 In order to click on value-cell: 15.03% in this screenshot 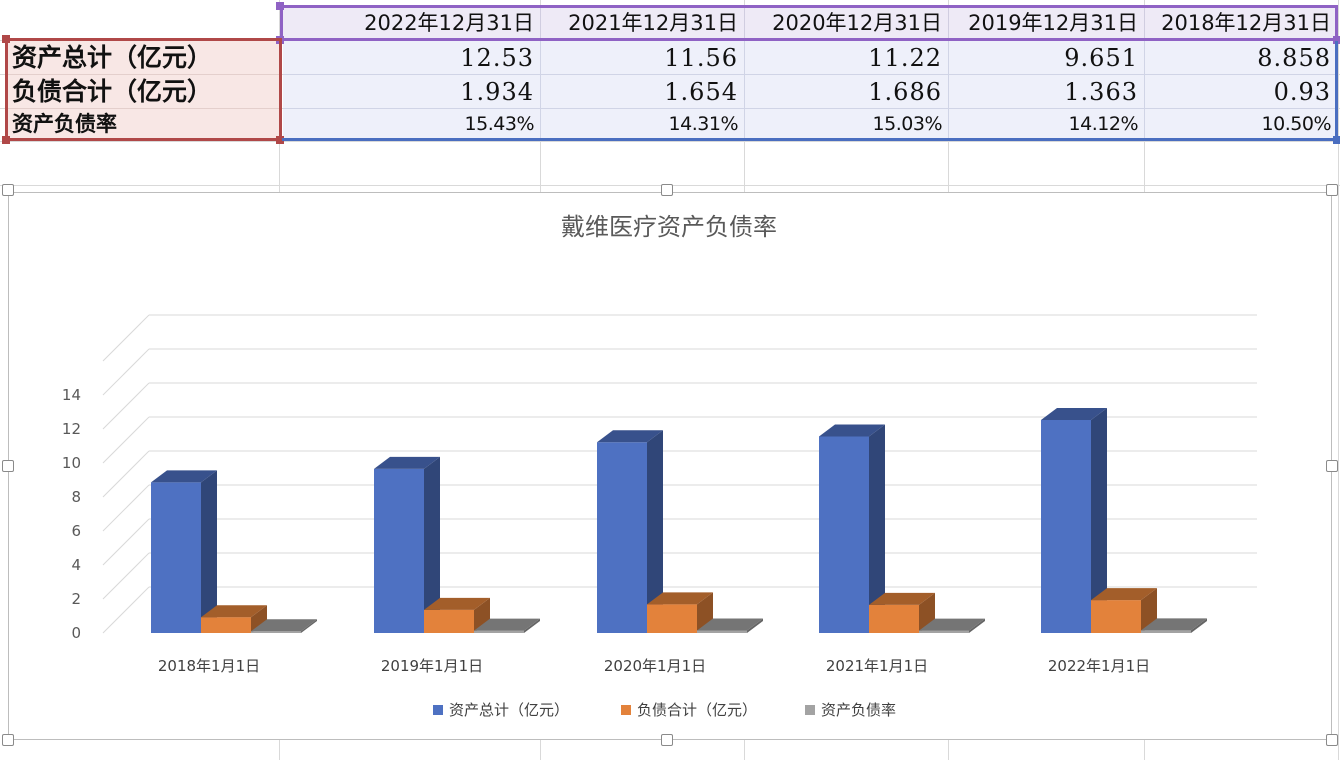, I will do `click(847, 124)`.